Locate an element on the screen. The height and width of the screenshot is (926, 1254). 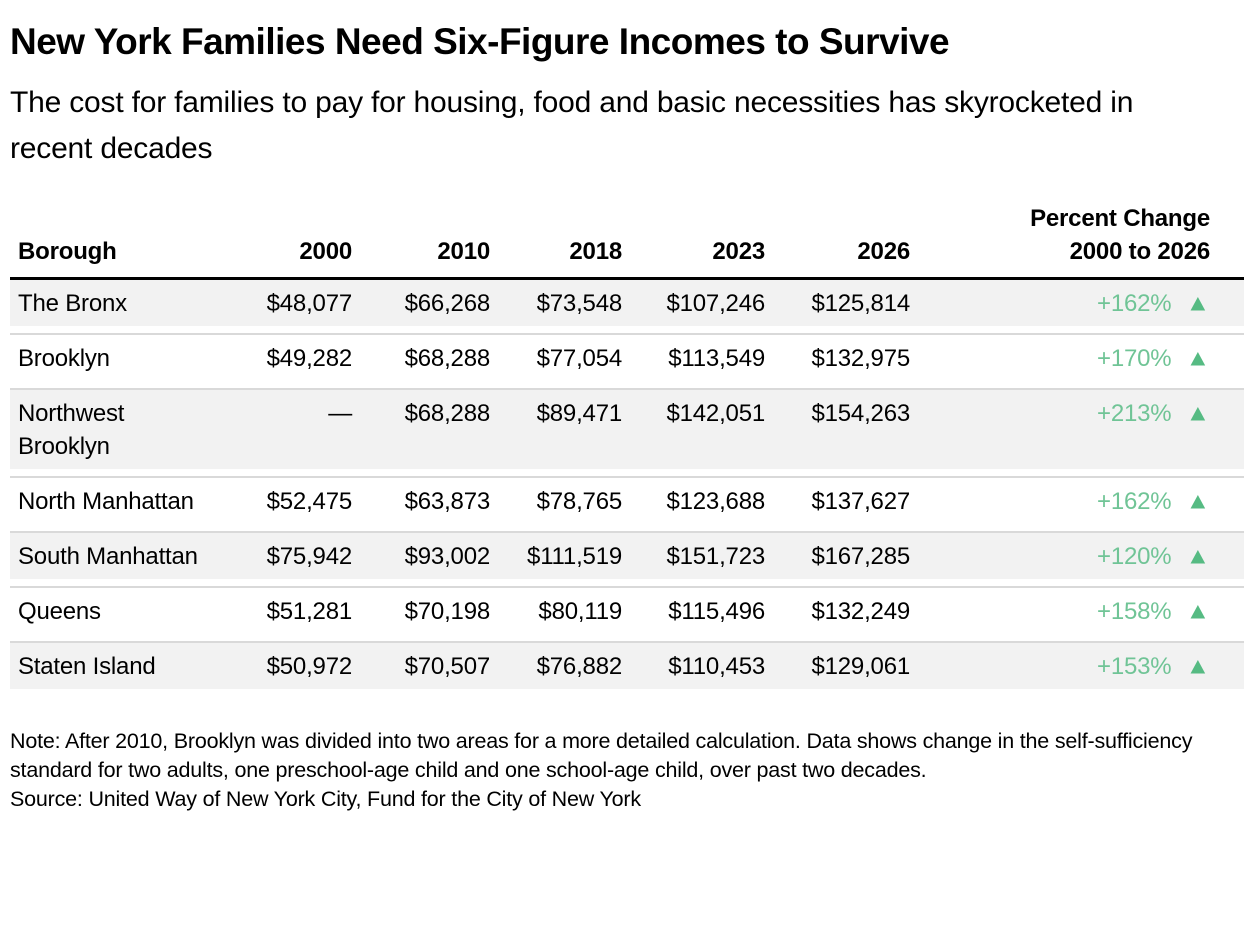
value-2010: $70,507 is located at coordinates (421, 668).